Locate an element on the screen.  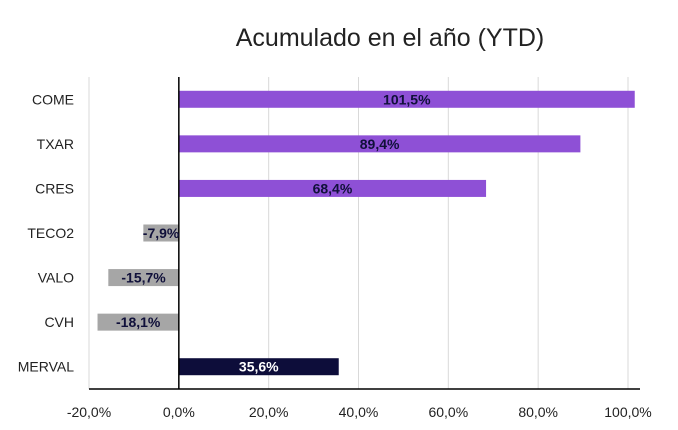
x-tick-label: 40,0% is located at coordinates (359, 412).